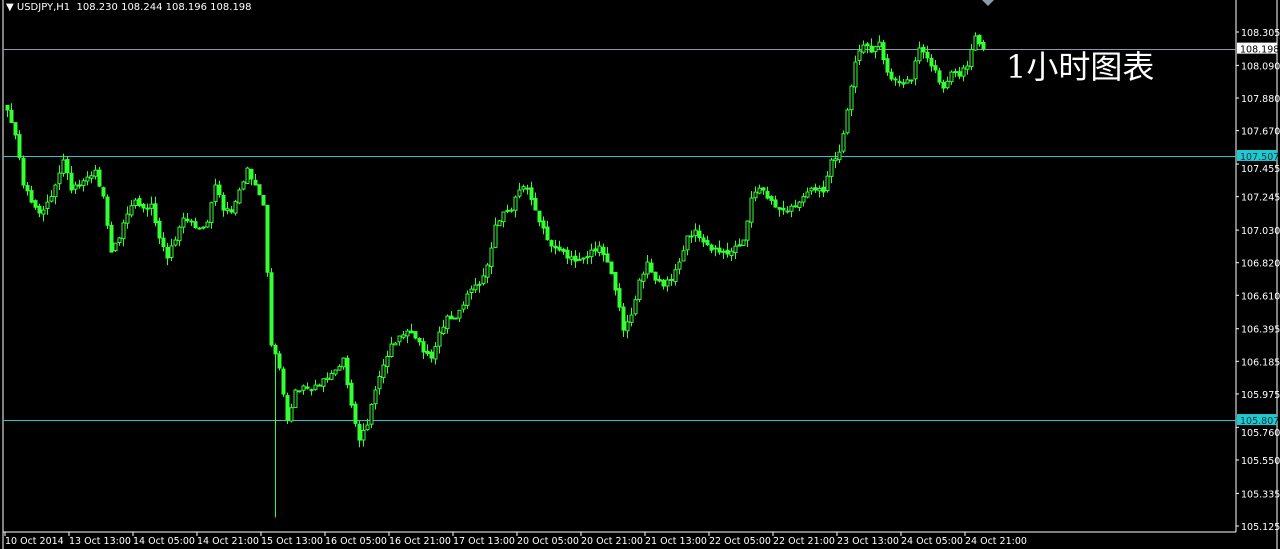 This screenshot has height=549, width=1280. Describe the element at coordinates (142, 7) in the screenshot. I see `high-value: 108.244` at that location.